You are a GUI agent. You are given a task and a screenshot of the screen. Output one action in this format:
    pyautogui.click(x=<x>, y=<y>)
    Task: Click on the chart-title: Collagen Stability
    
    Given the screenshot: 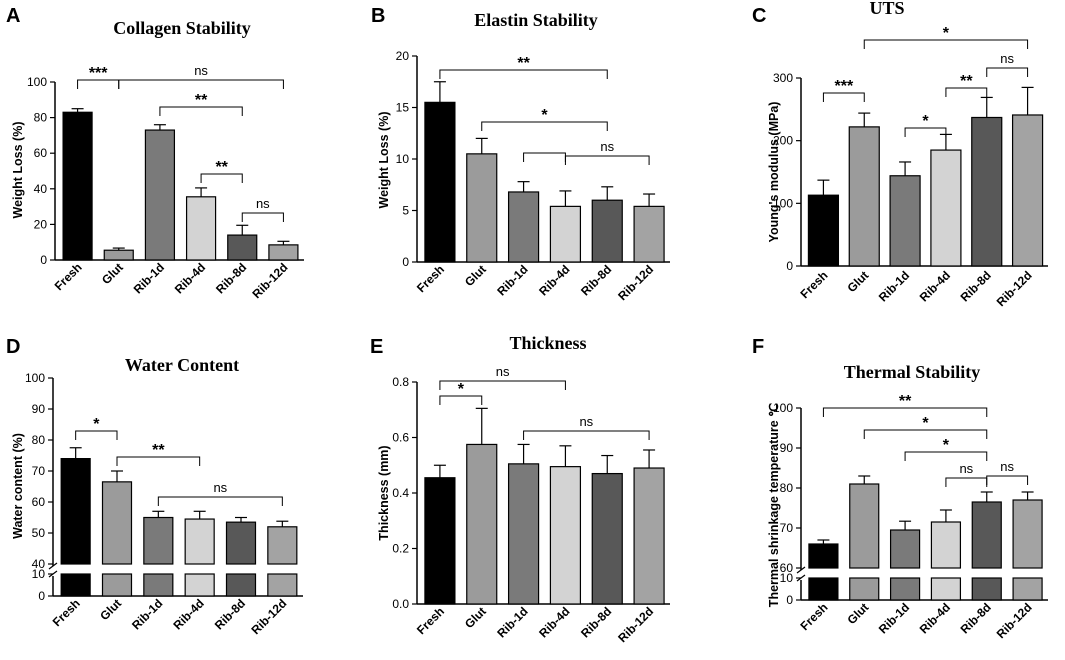 What is the action you would take?
    pyautogui.click(x=182, y=28)
    